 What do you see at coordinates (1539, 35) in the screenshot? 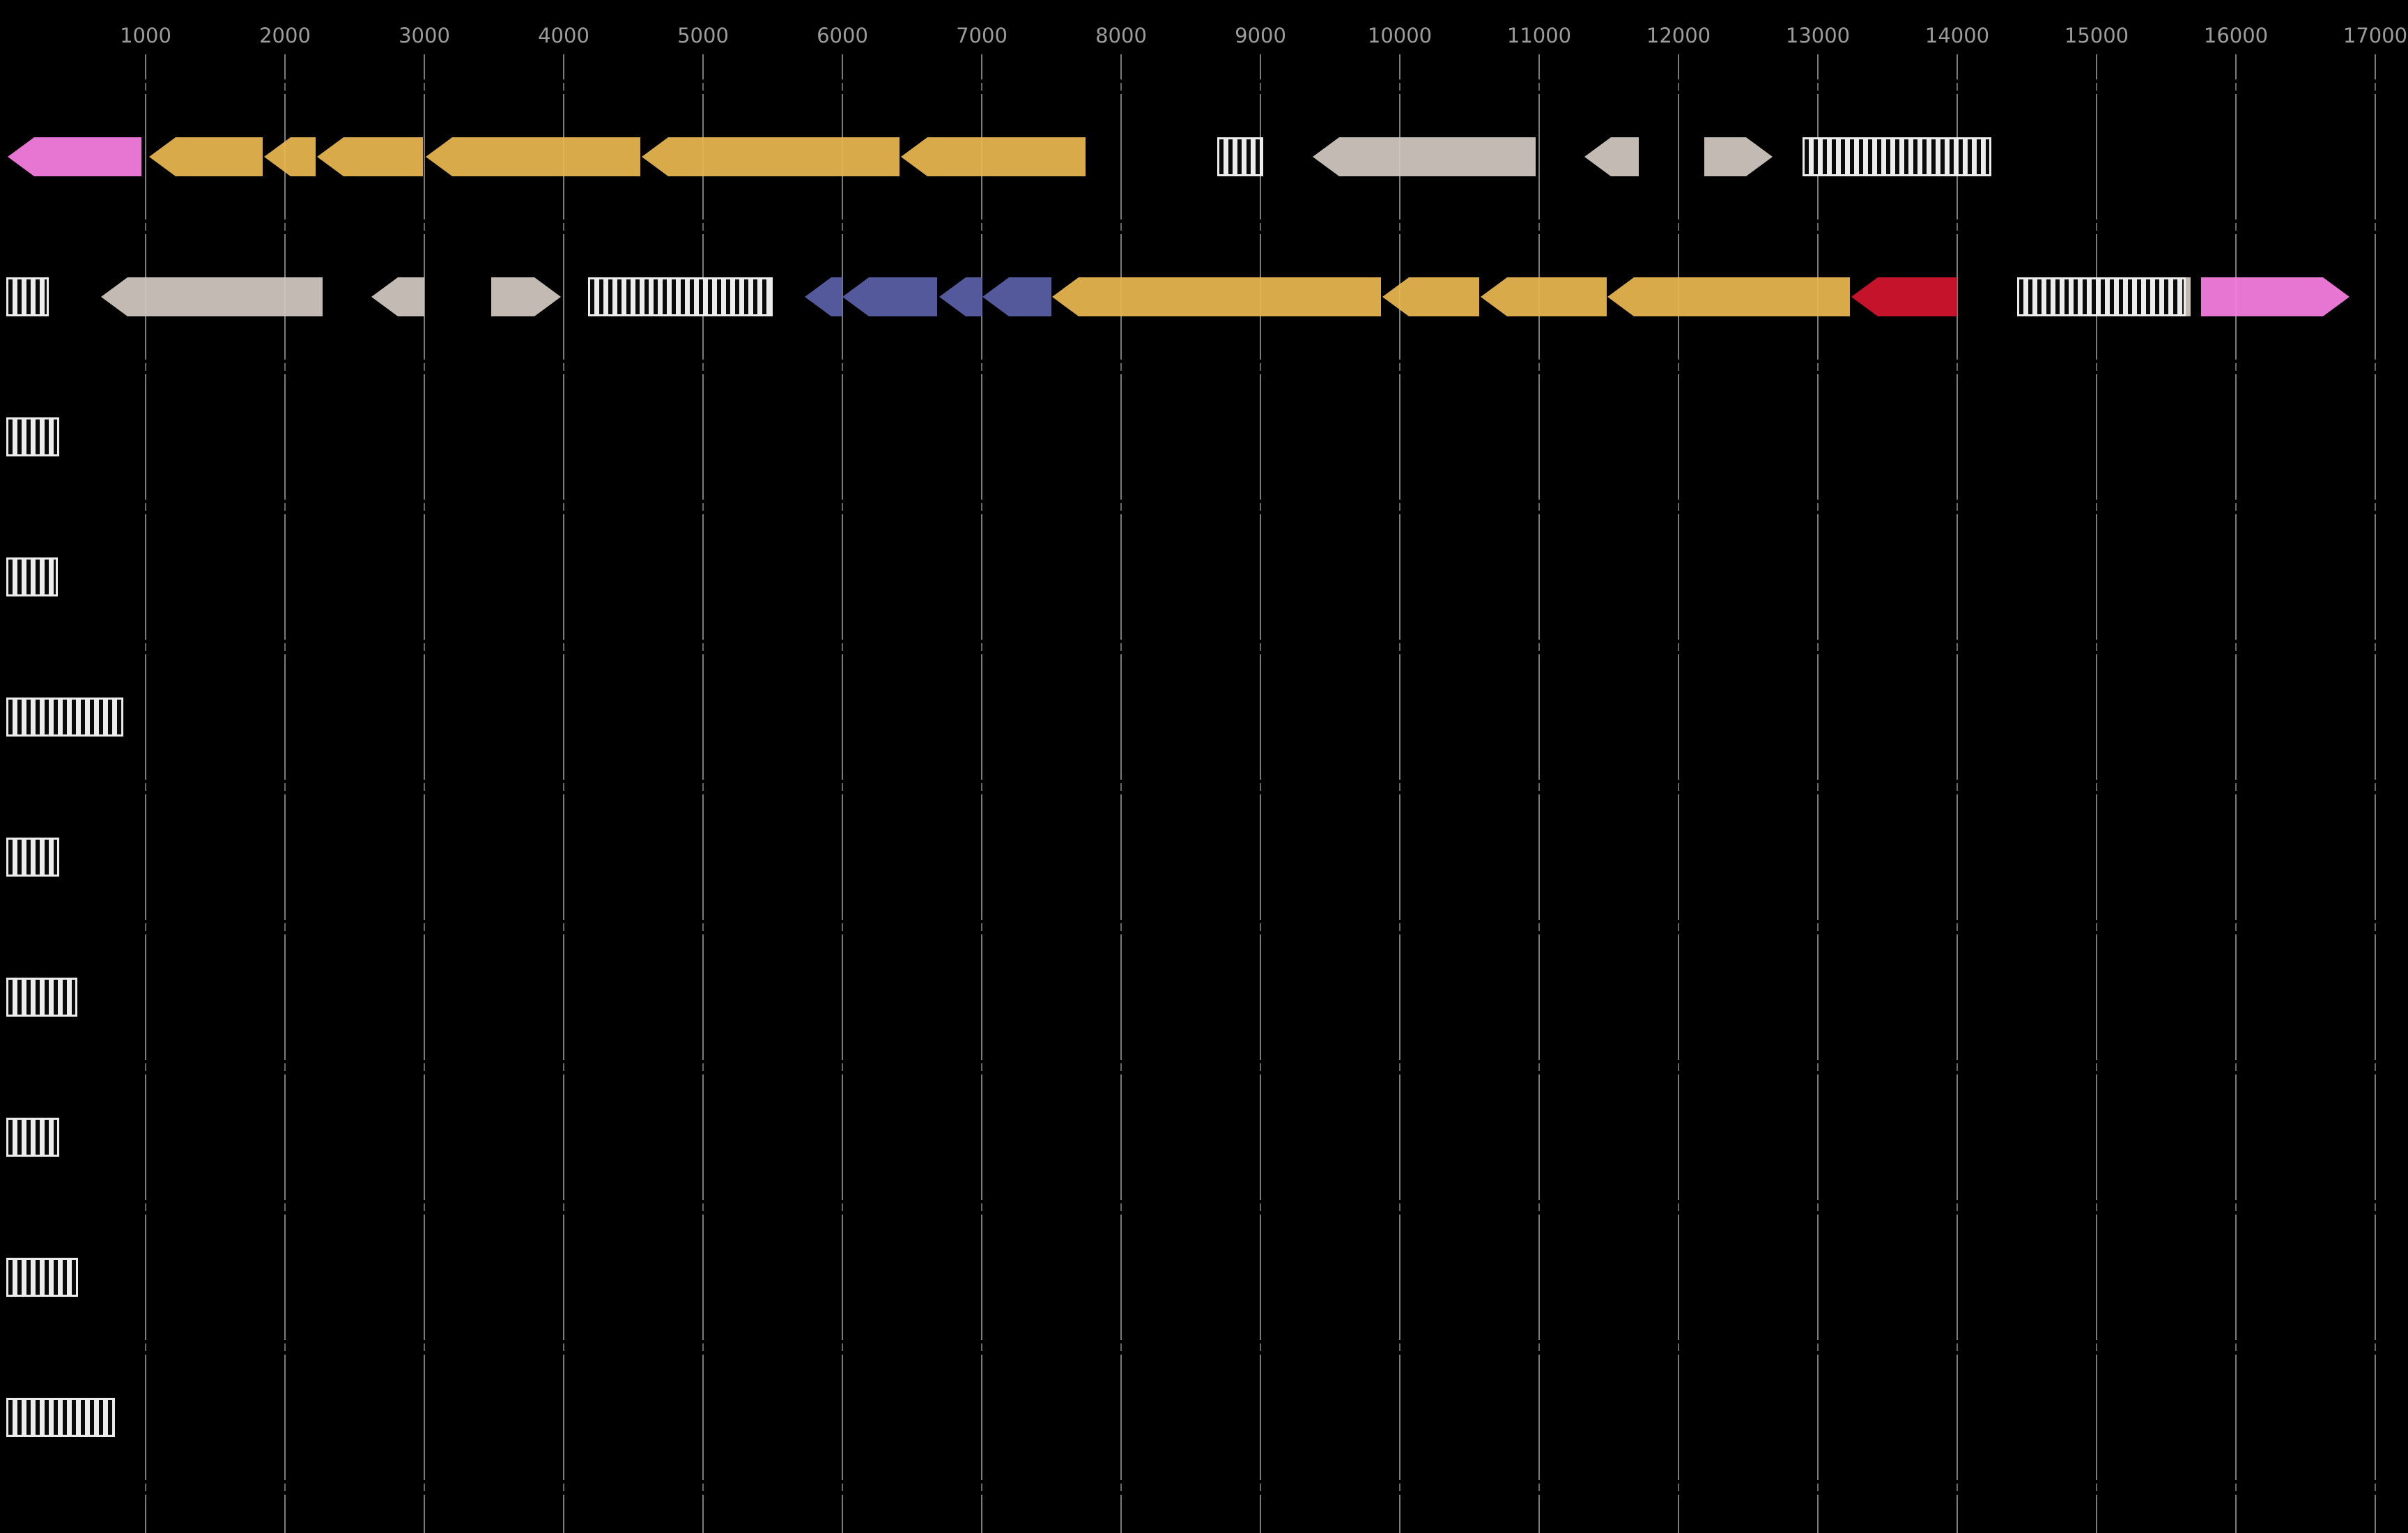
I see `axis-tick-label: 11000` at bounding box center [1539, 35].